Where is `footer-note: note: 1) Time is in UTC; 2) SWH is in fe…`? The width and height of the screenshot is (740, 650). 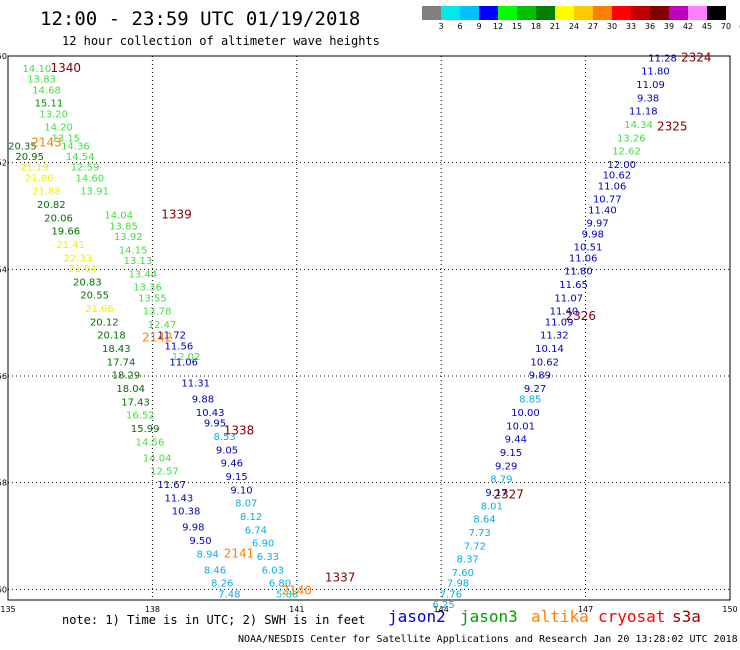
footer-note: note: 1) Time is in UTC; 2) SWH is in fe… is located at coordinates (214, 620).